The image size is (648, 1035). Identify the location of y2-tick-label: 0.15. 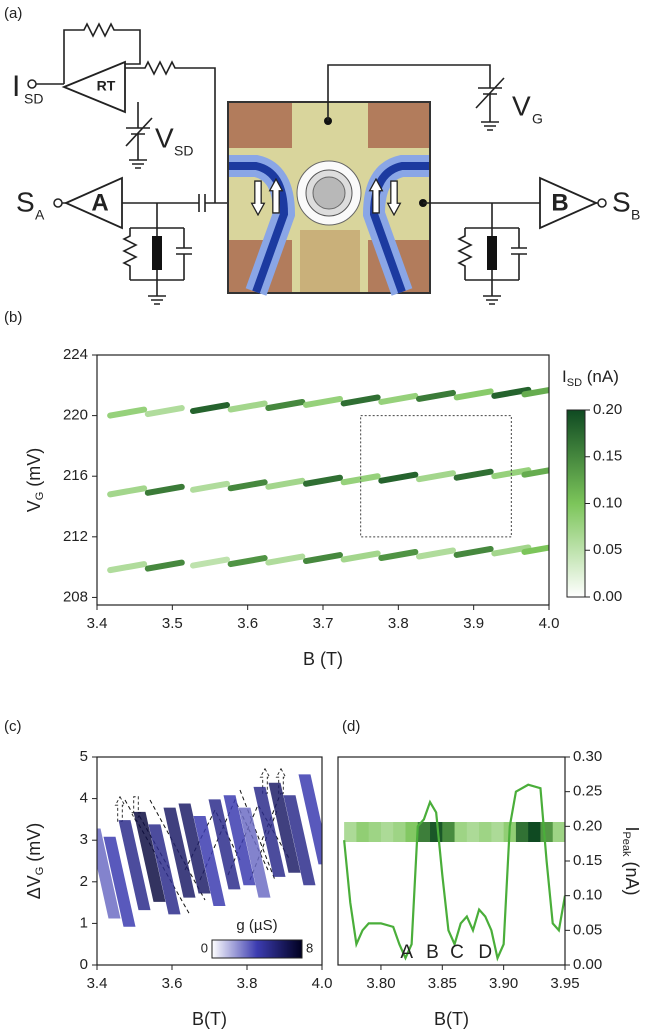
(587, 860).